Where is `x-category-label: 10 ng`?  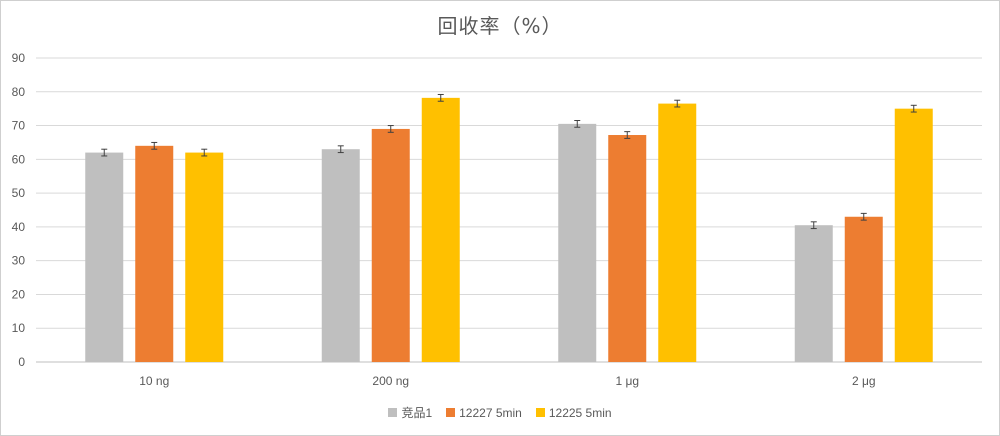
x-category-label: 10 ng is located at coordinates (154, 381).